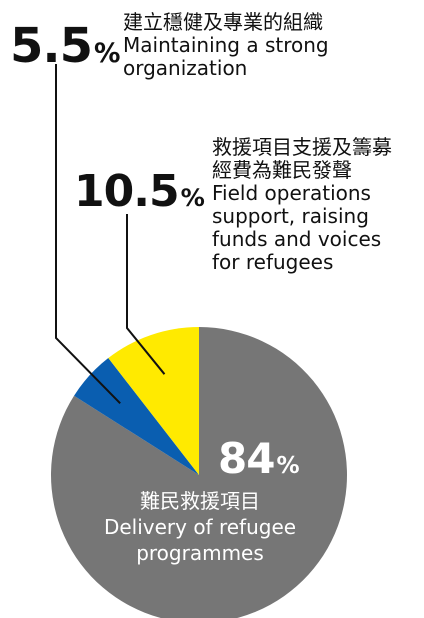  I want to click on grey-slice-label-en-1: Delivery of refugee, so click(200, 527).